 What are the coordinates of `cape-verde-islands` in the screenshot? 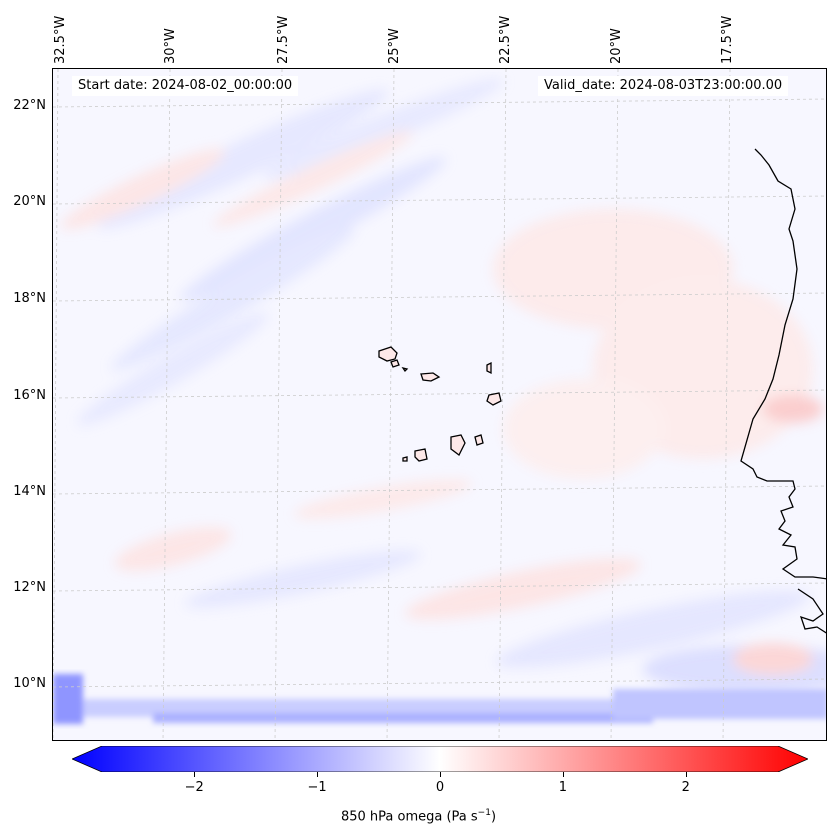 It's located at (440, 404).